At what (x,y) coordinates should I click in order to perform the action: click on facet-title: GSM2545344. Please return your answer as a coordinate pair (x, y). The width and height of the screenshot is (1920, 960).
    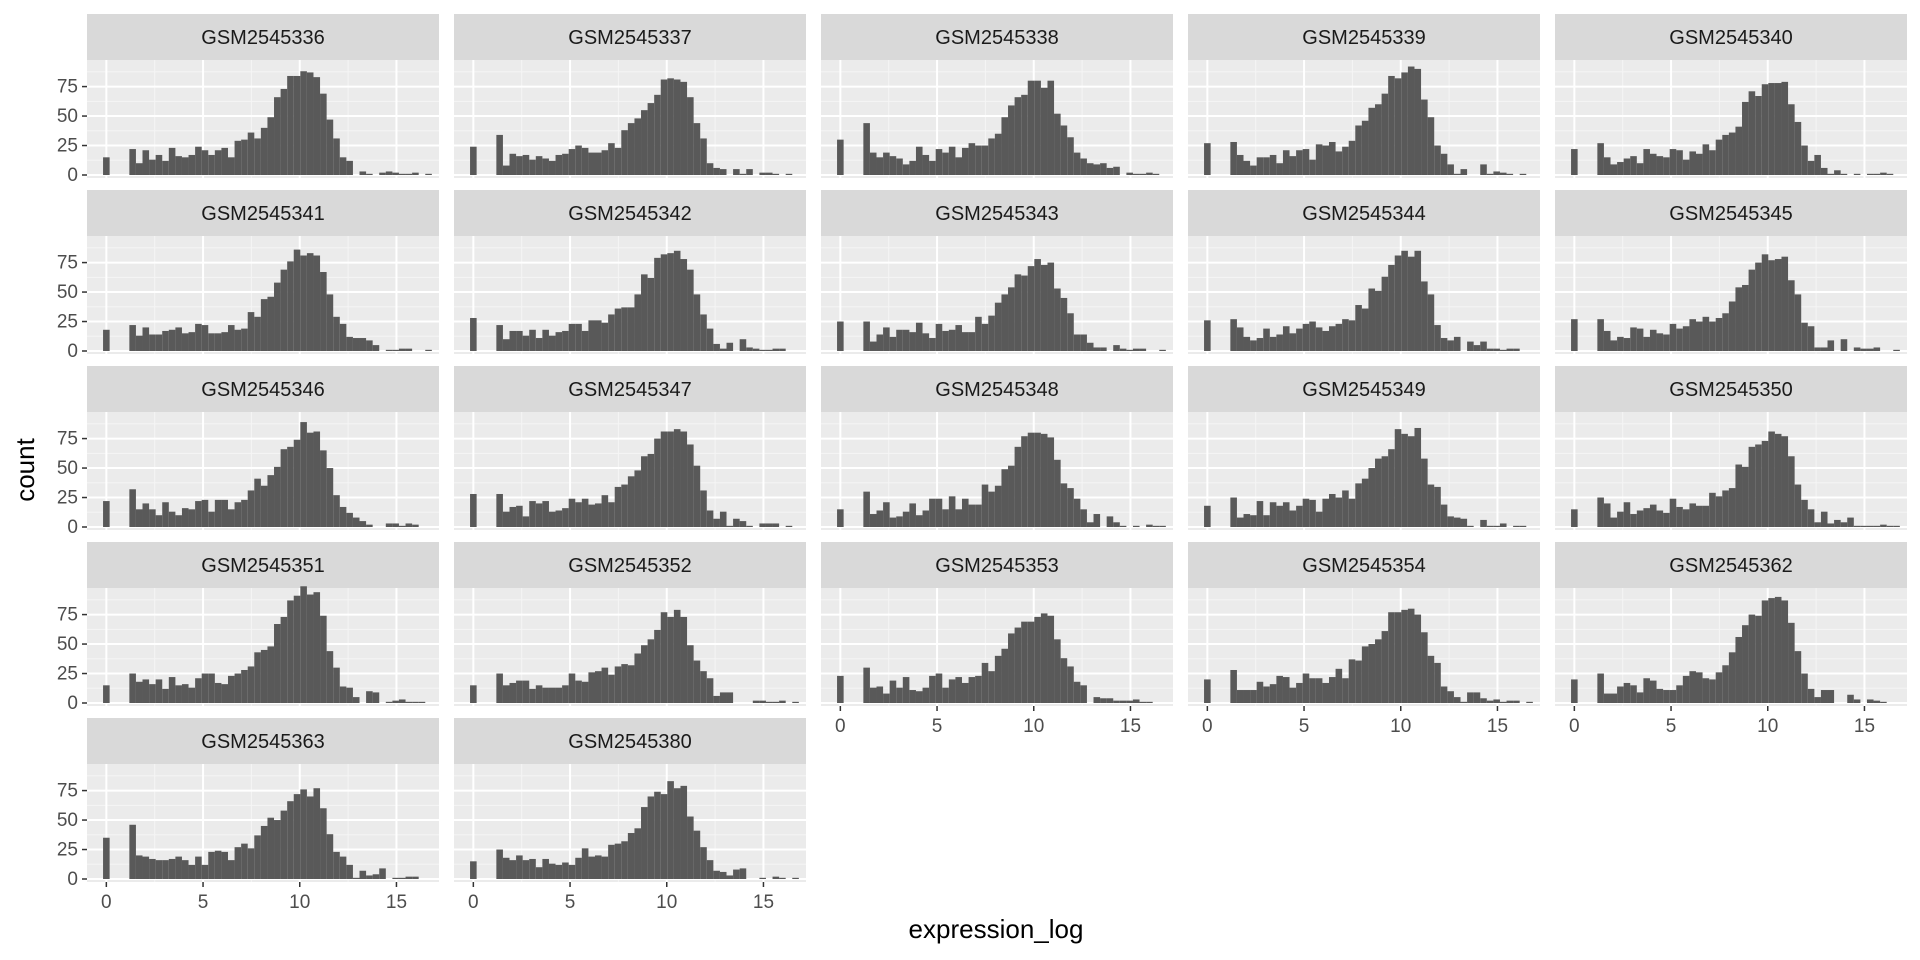
    Looking at the image, I should click on (1363, 214).